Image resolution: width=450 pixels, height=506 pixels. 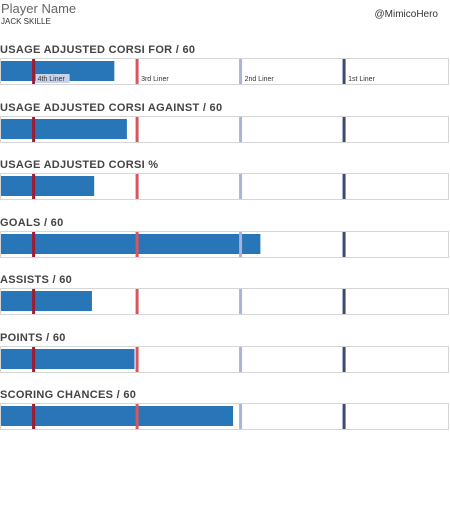 I want to click on metric-panel: POINTS / 60, so click(x=225, y=361).